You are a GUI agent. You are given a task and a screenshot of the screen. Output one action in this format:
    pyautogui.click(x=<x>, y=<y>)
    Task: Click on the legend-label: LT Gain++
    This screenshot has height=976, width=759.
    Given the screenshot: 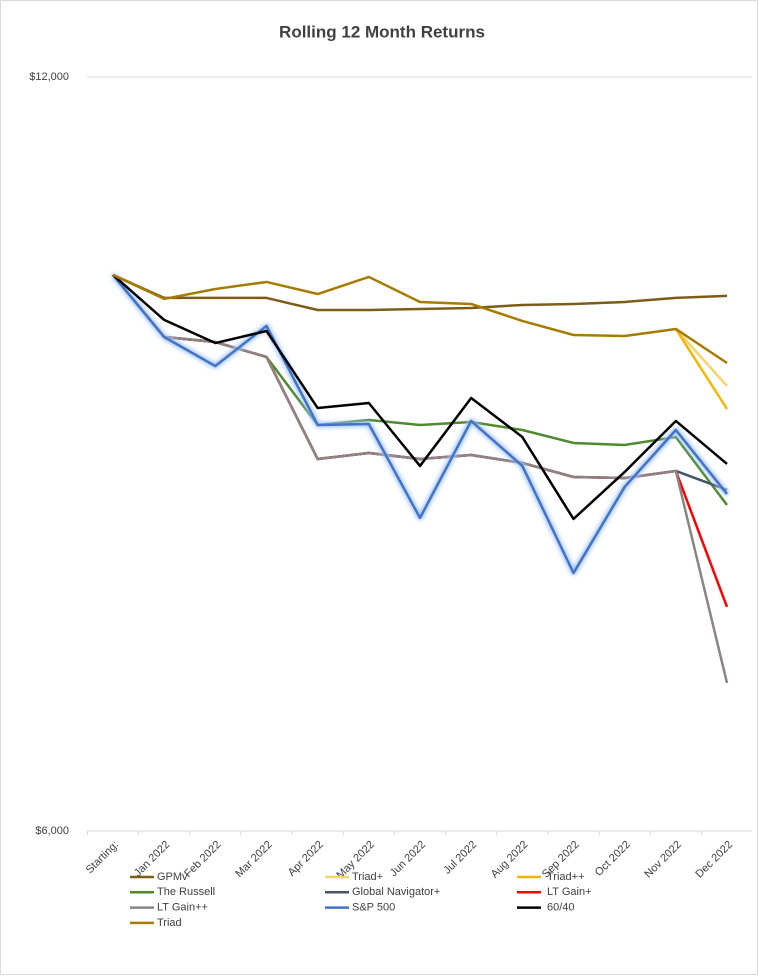 What is the action you would take?
    pyautogui.click(x=182, y=908)
    